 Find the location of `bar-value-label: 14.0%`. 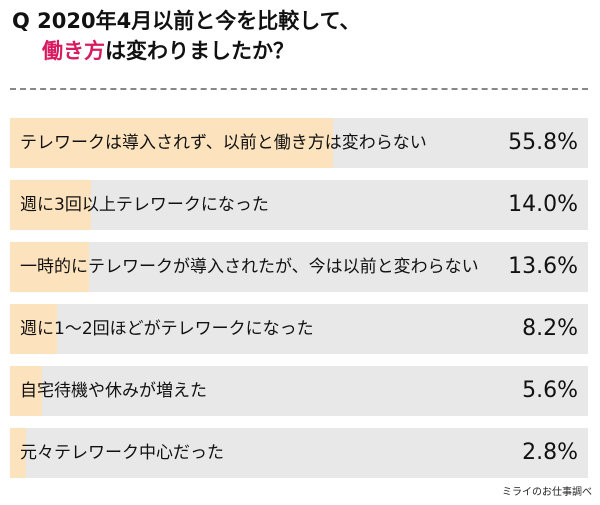

bar-value-label: 14.0% is located at coordinates (543, 204).